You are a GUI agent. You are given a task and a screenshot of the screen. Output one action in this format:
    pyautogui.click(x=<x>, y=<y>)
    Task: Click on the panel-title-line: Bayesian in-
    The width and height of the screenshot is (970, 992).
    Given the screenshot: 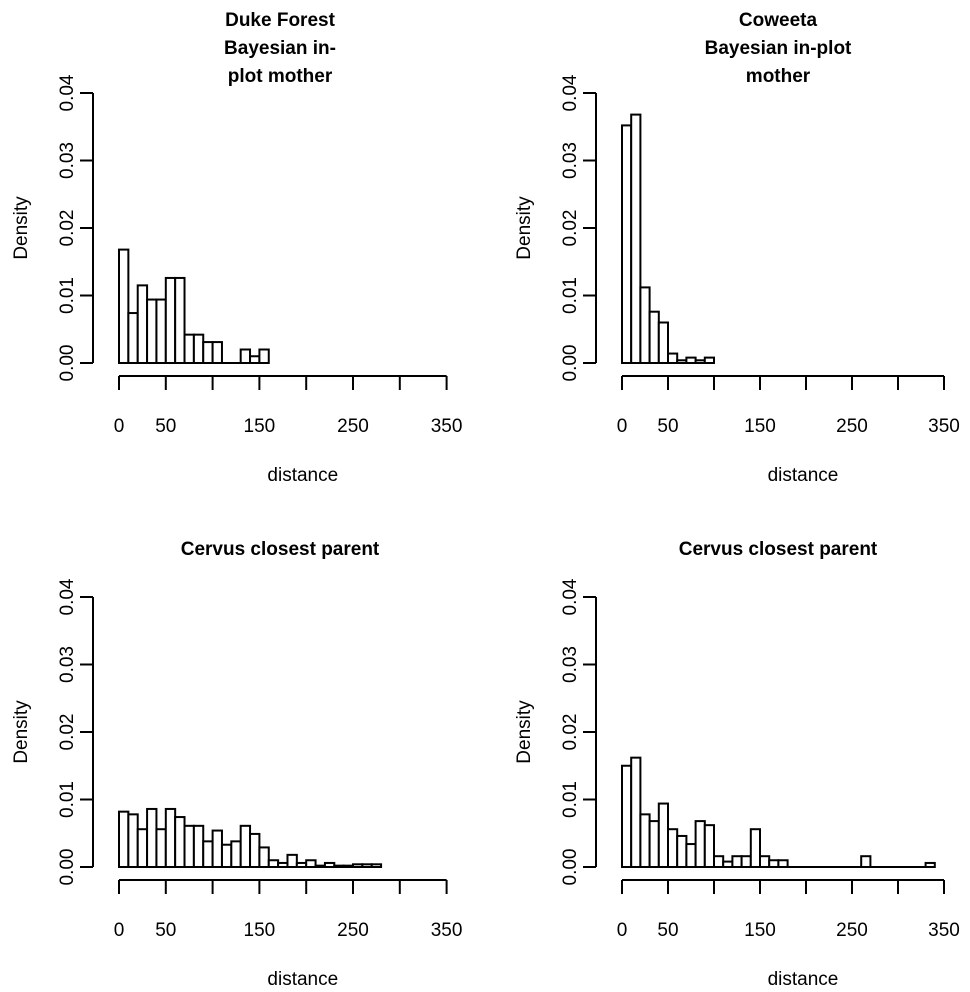 What is the action you would take?
    pyautogui.click(x=280, y=48)
    